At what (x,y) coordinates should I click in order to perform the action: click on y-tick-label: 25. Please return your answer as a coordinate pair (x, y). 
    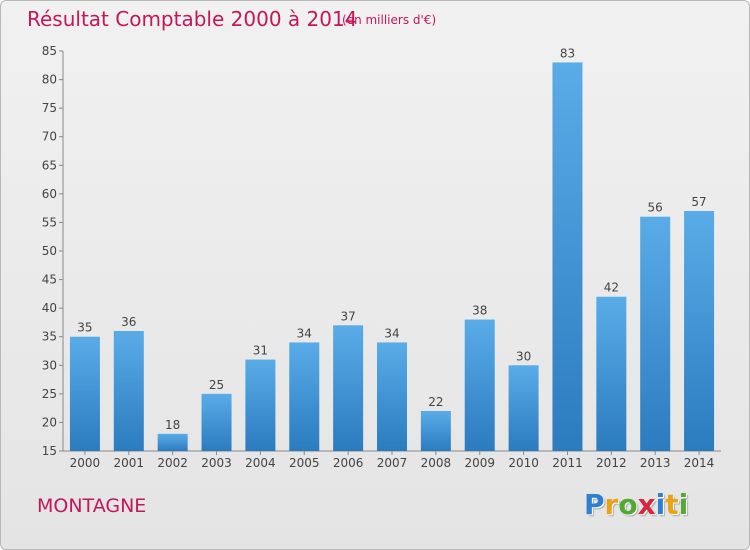
    Looking at the image, I should click on (49, 394).